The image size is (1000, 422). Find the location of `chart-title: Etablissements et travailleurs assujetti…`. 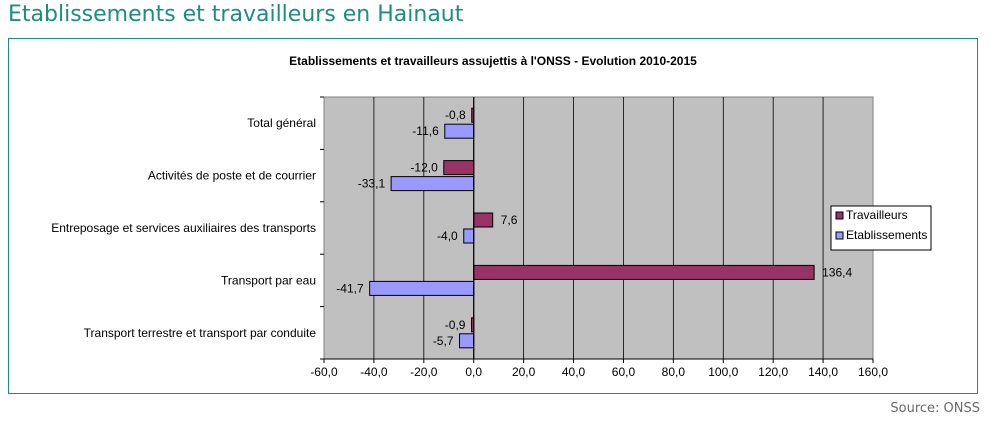

chart-title: Etablissements et travailleurs assujetti… is located at coordinates (493, 61).